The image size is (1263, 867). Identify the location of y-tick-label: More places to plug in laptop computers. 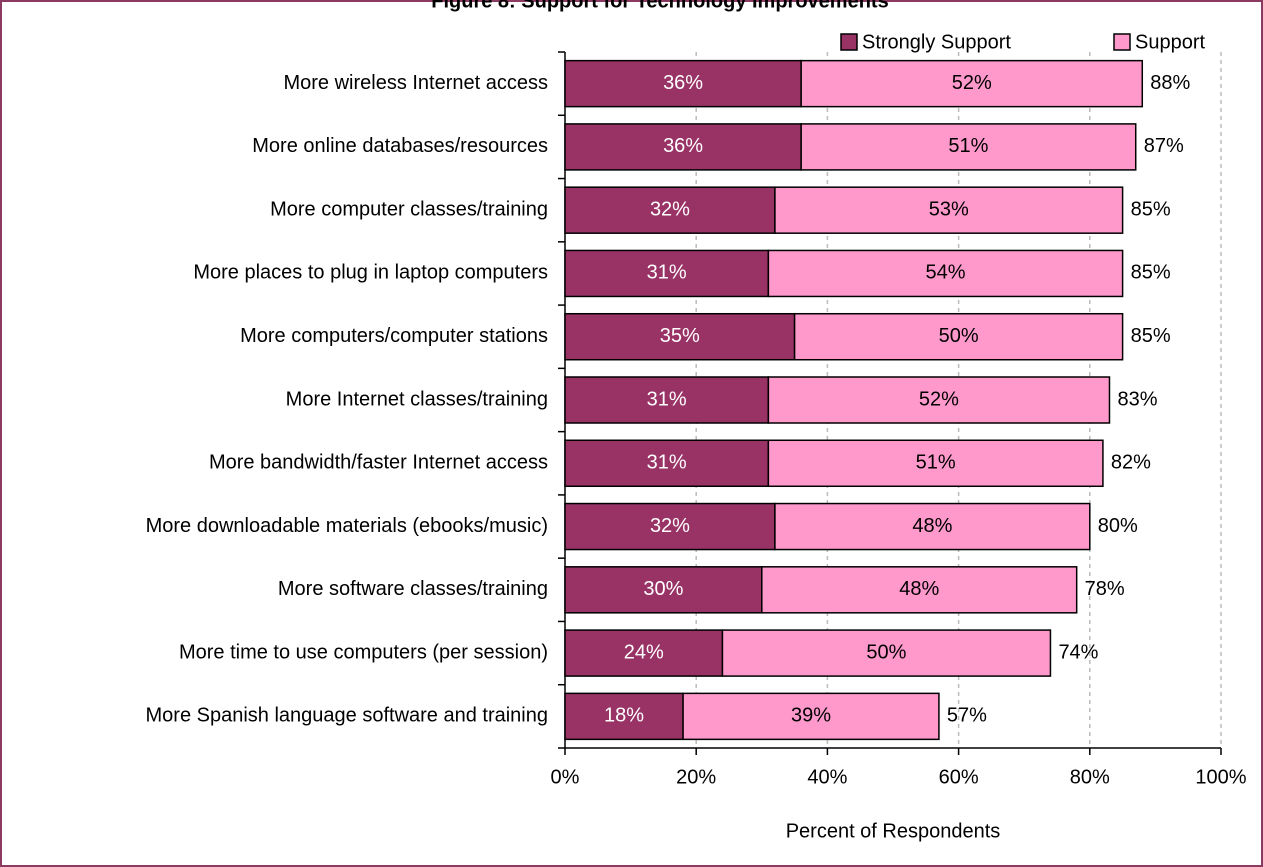
(370, 273).